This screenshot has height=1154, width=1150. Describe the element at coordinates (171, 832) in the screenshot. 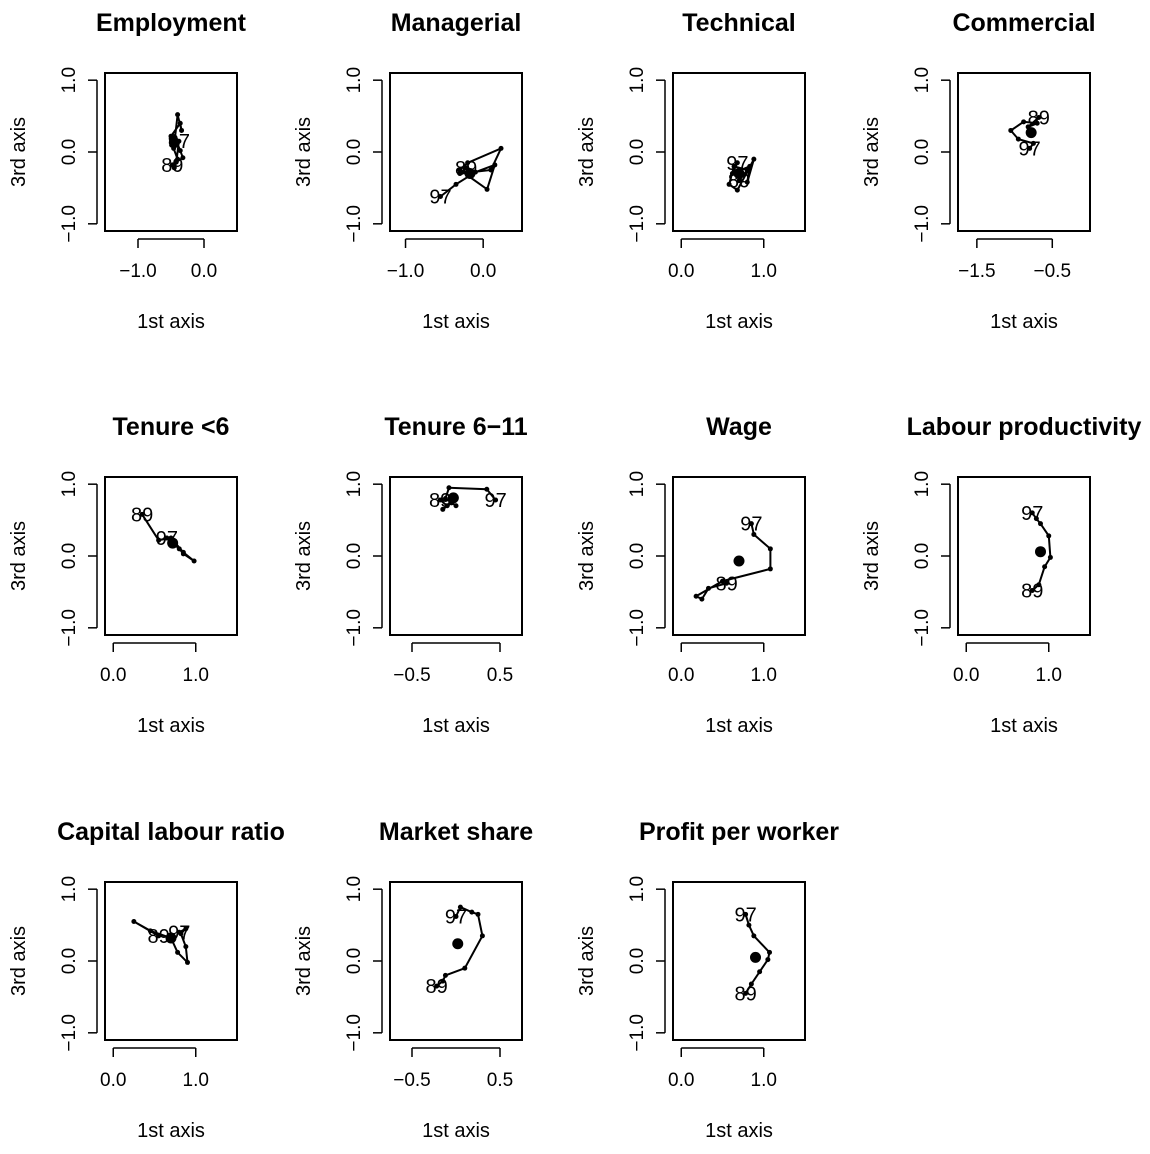

I see `panel-title: Capital labour ratio` at that location.